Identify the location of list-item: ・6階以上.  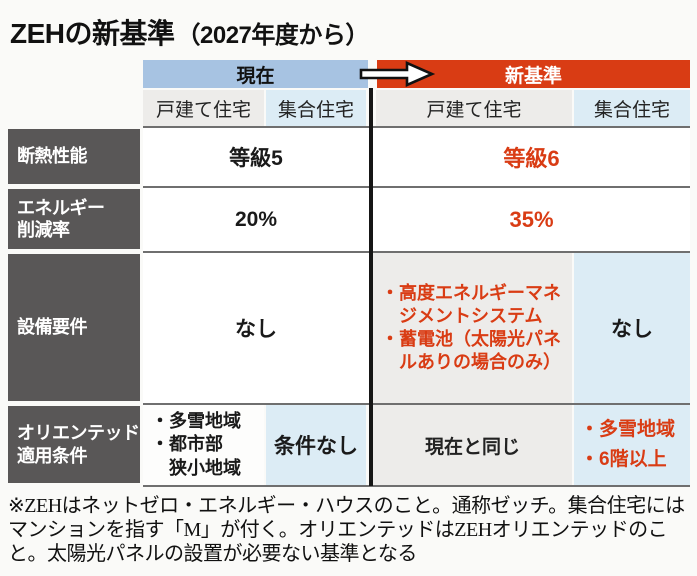
(623, 459).